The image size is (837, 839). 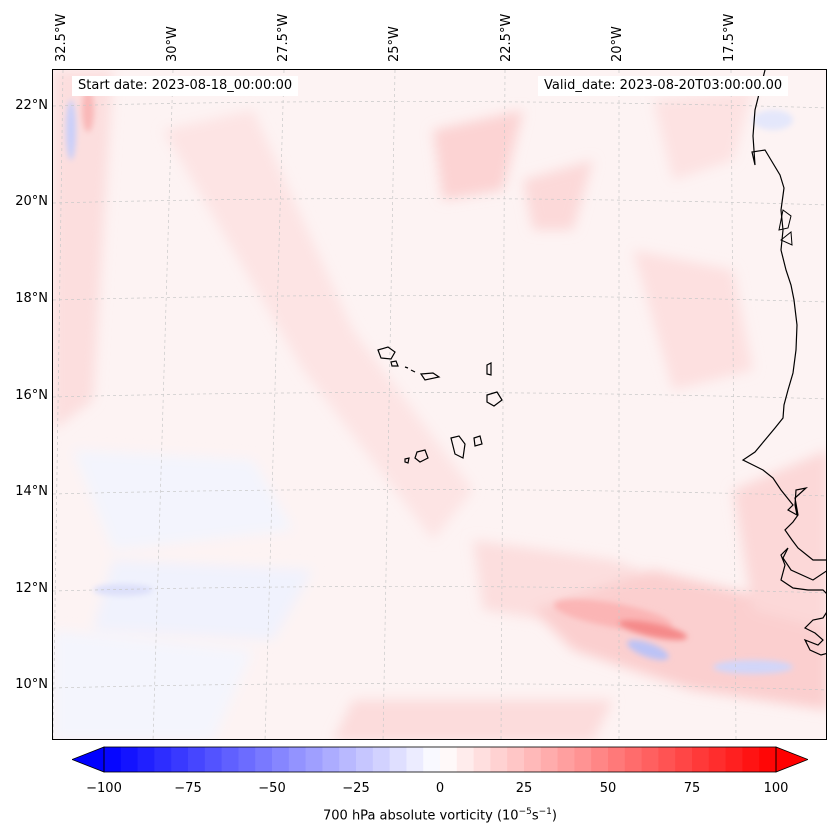 What do you see at coordinates (663, 86) in the screenshot?
I see `valid-date-label: Valid_date: 2023-08-20T03:00:00.00` at bounding box center [663, 86].